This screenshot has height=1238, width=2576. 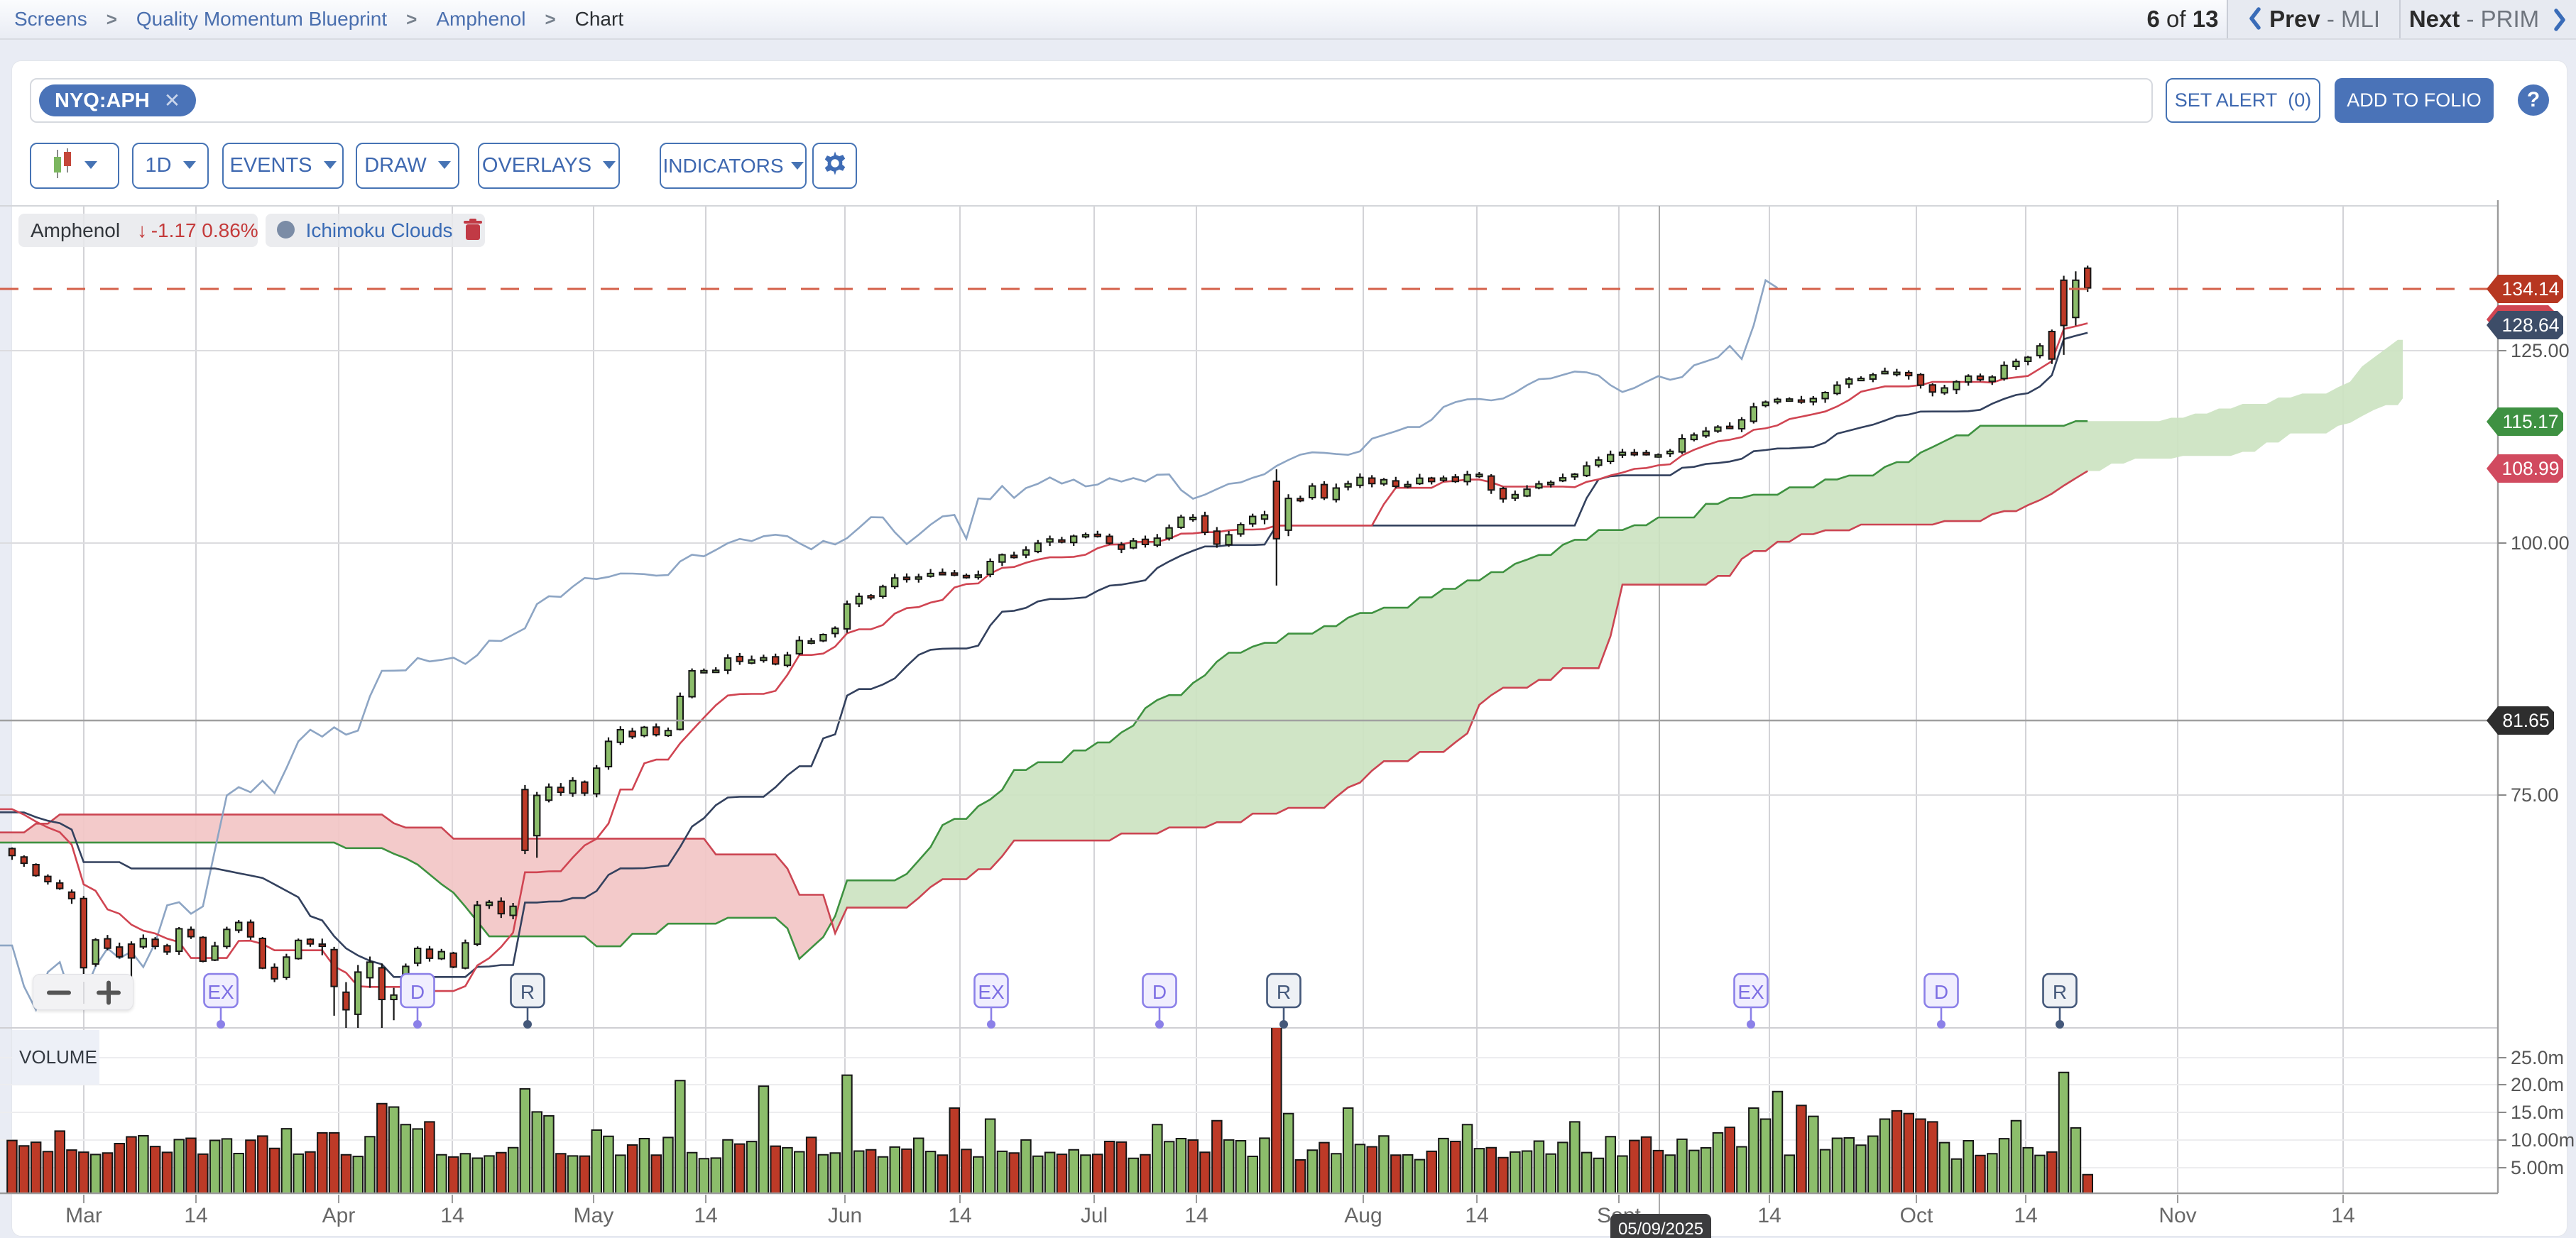 I want to click on svg-text: 5.00m, so click(x=2537, y=1167).